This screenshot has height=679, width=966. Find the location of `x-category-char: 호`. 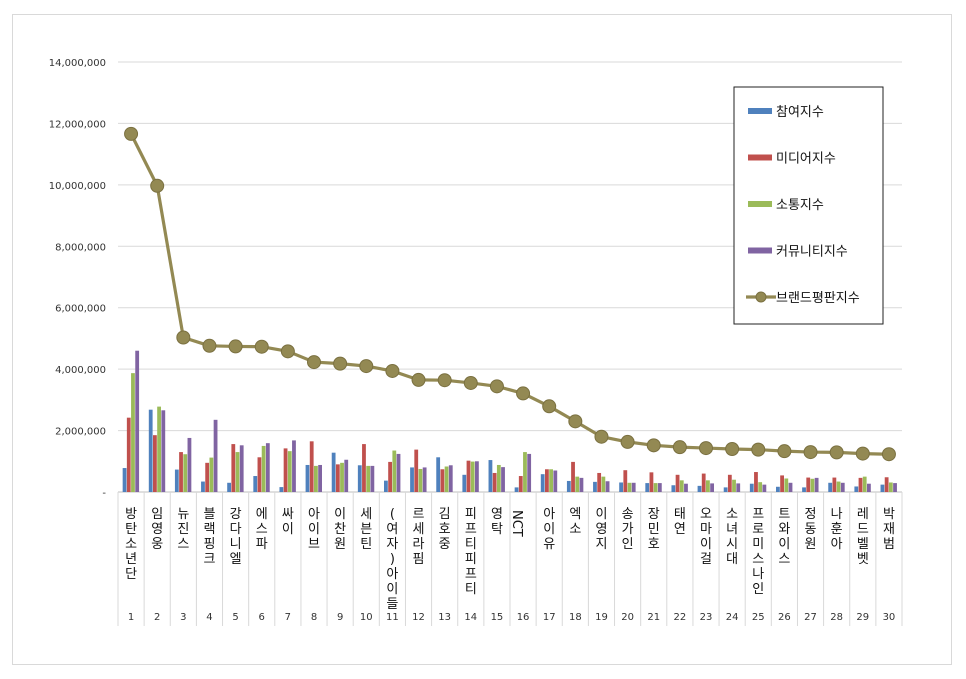

x-category-char: 호 is located at coordinates (654, 544).